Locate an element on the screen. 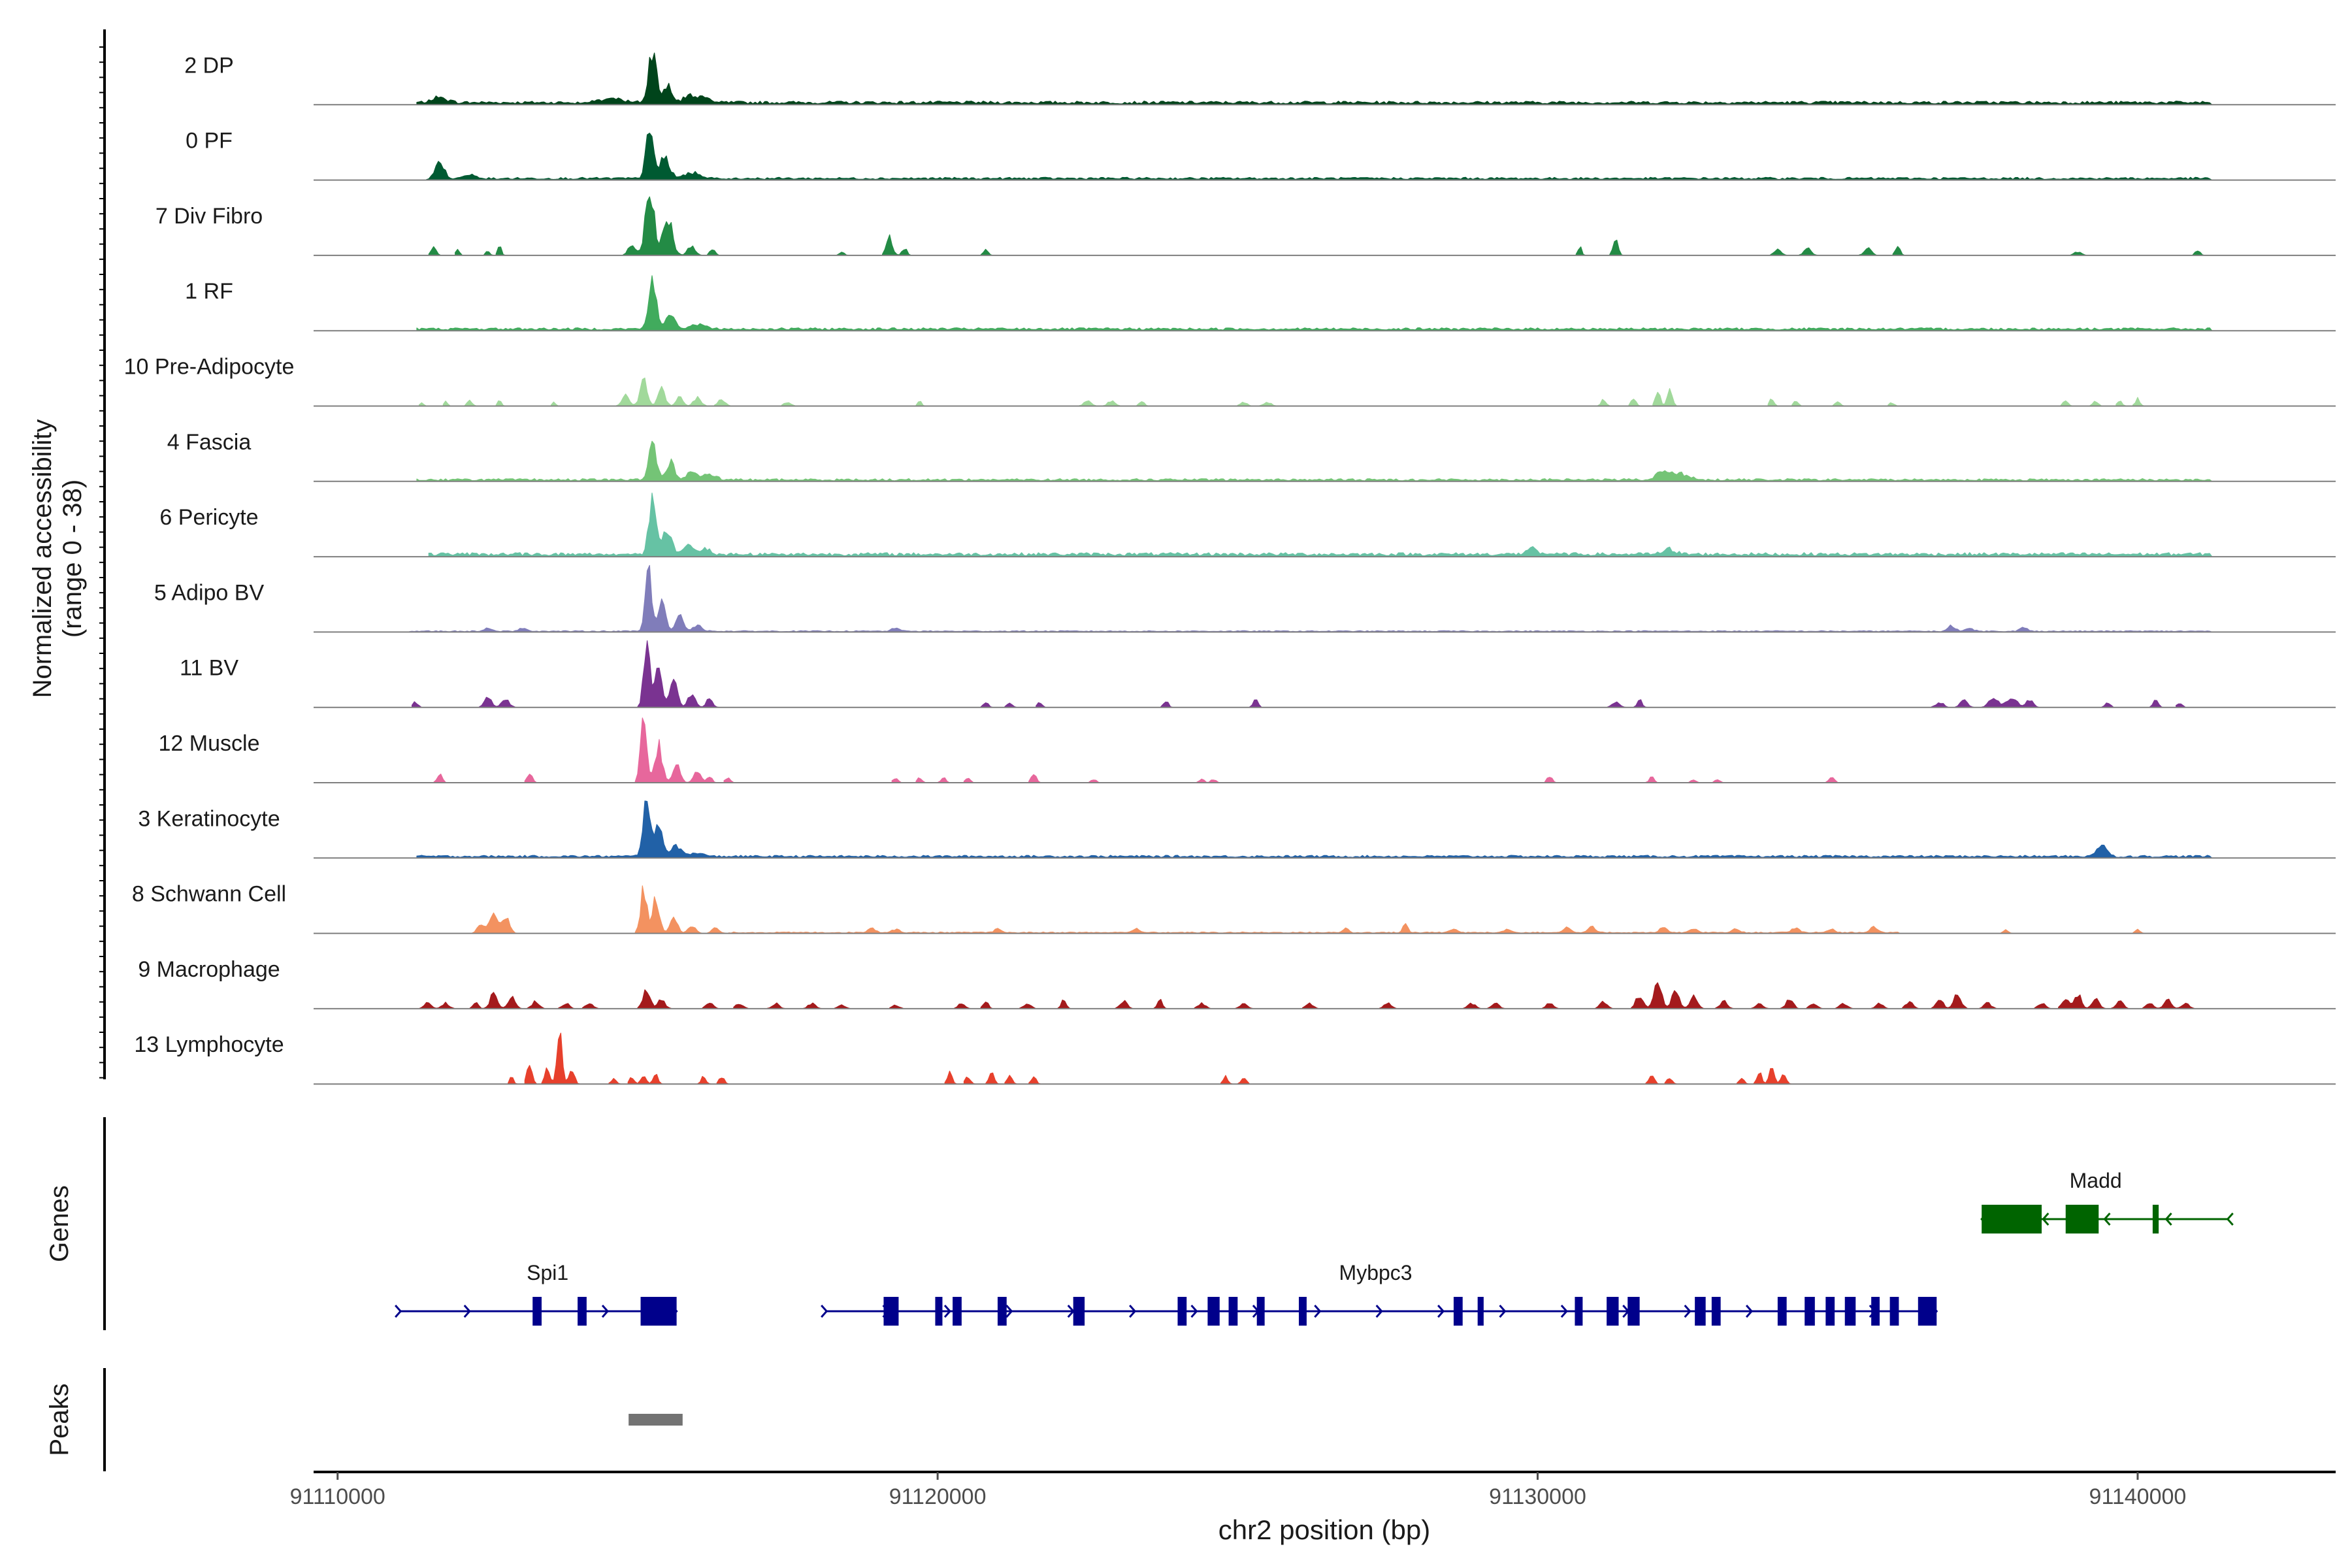 The height and width of the screenshot is (1568, 2352). track-label: 5 Adipo BV is located at coordinates (209, 592).